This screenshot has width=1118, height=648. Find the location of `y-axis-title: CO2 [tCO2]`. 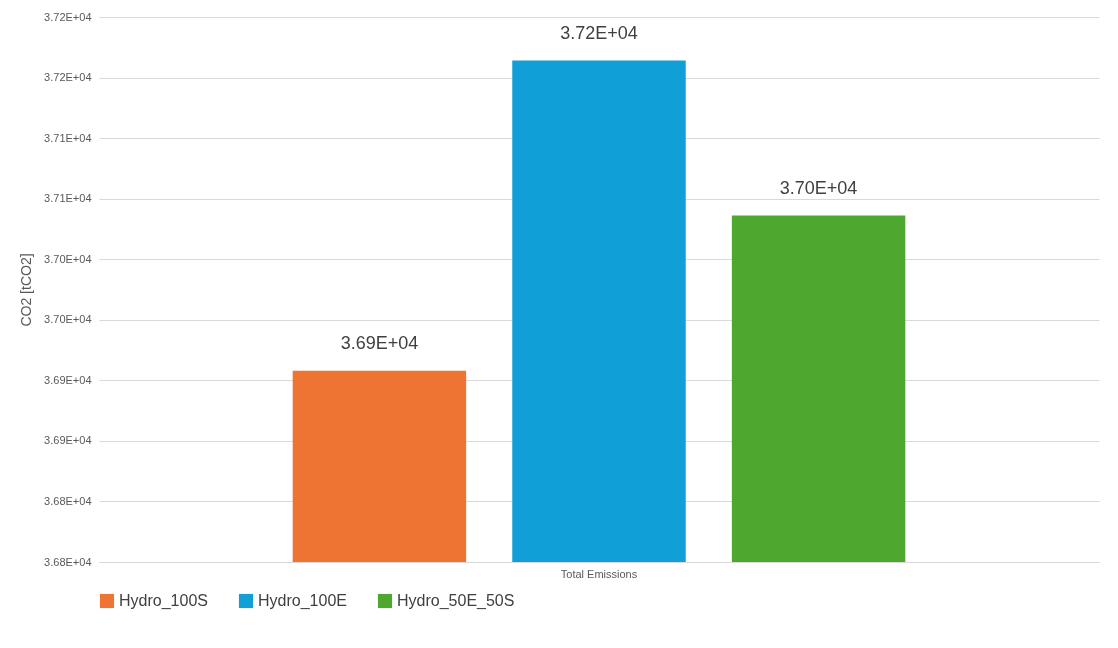

y-axis-title: CO2 [tCO2] is located at coordinates (26, 290).